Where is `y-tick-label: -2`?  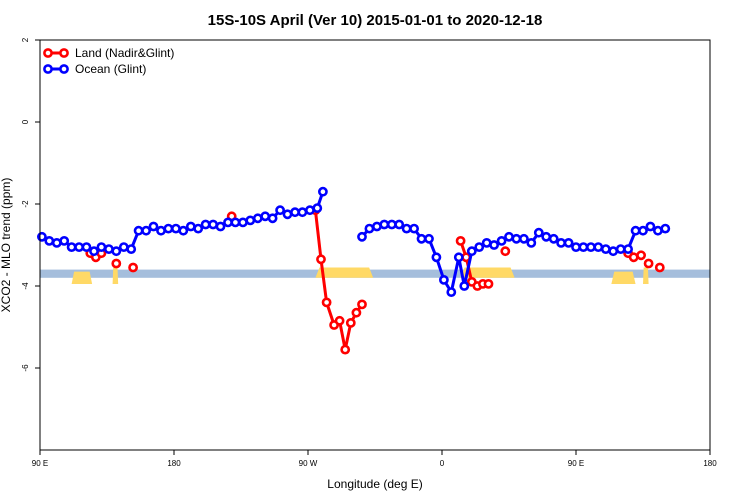
y-tick-label: -2 is located at coordinates (25, 204).